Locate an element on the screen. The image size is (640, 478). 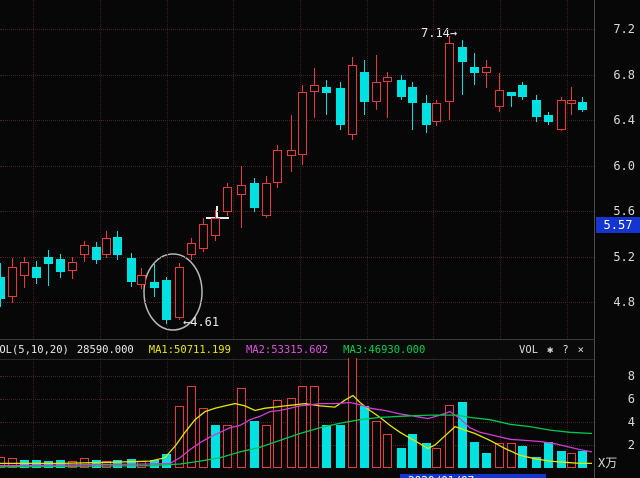
price-tick-label: 4.8 is located at coordinates (624, 302).